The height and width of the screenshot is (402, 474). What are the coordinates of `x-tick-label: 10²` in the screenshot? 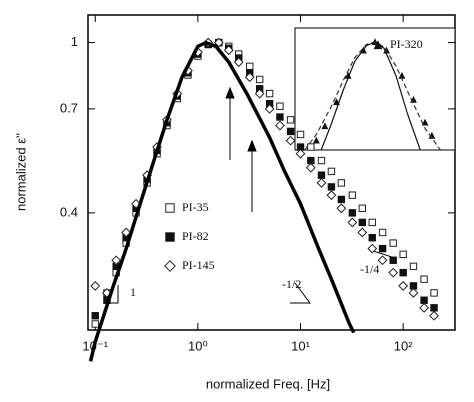 It's located at (403, 345).